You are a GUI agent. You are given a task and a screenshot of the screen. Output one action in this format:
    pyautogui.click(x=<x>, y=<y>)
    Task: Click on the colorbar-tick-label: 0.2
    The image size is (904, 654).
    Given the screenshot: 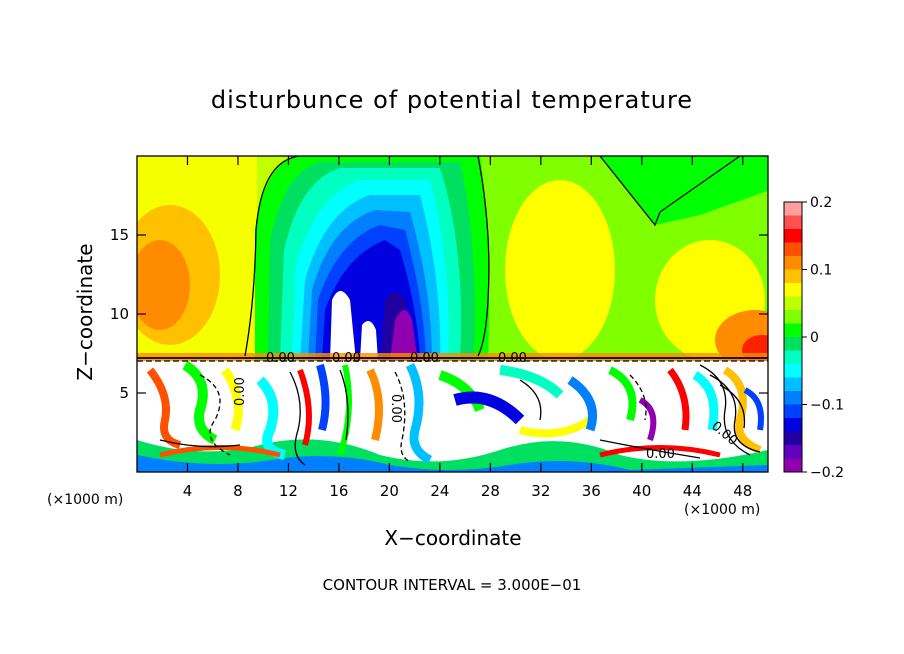 What is the action you would take?
    pyautogui.click(x=821, y=203)
    